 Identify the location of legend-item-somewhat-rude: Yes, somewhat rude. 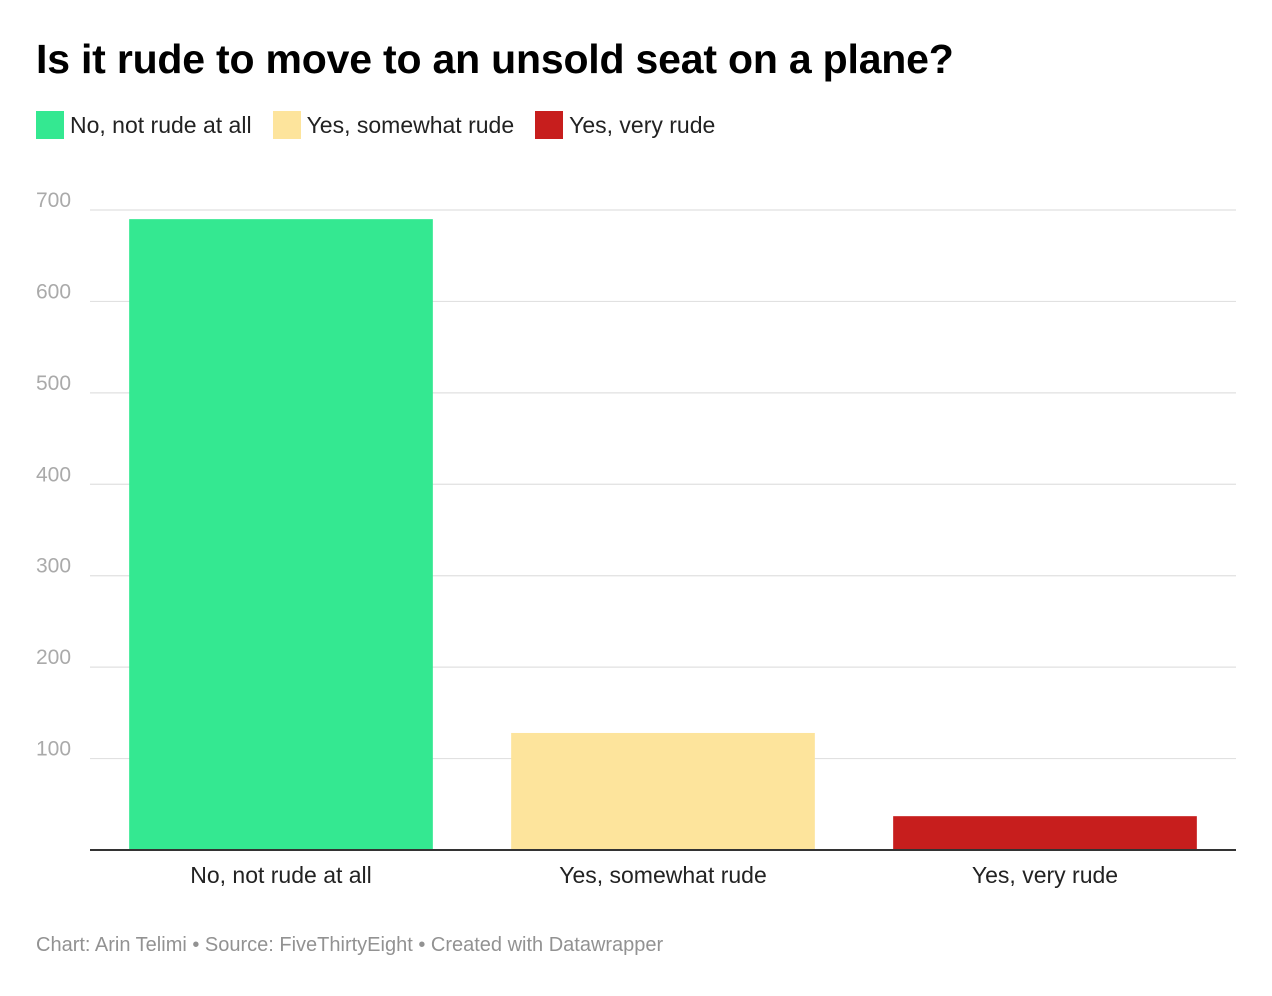
(393, 125).